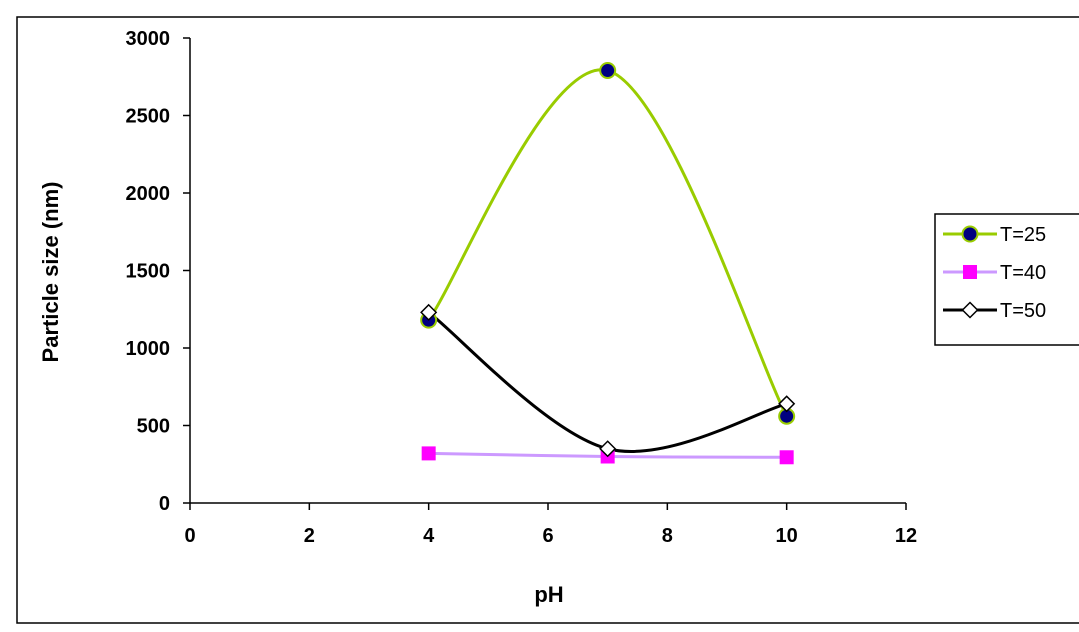  Describe the element at coordinates (148, 39) in the screenshot. I see `y-tick-label: 3000` at that location.